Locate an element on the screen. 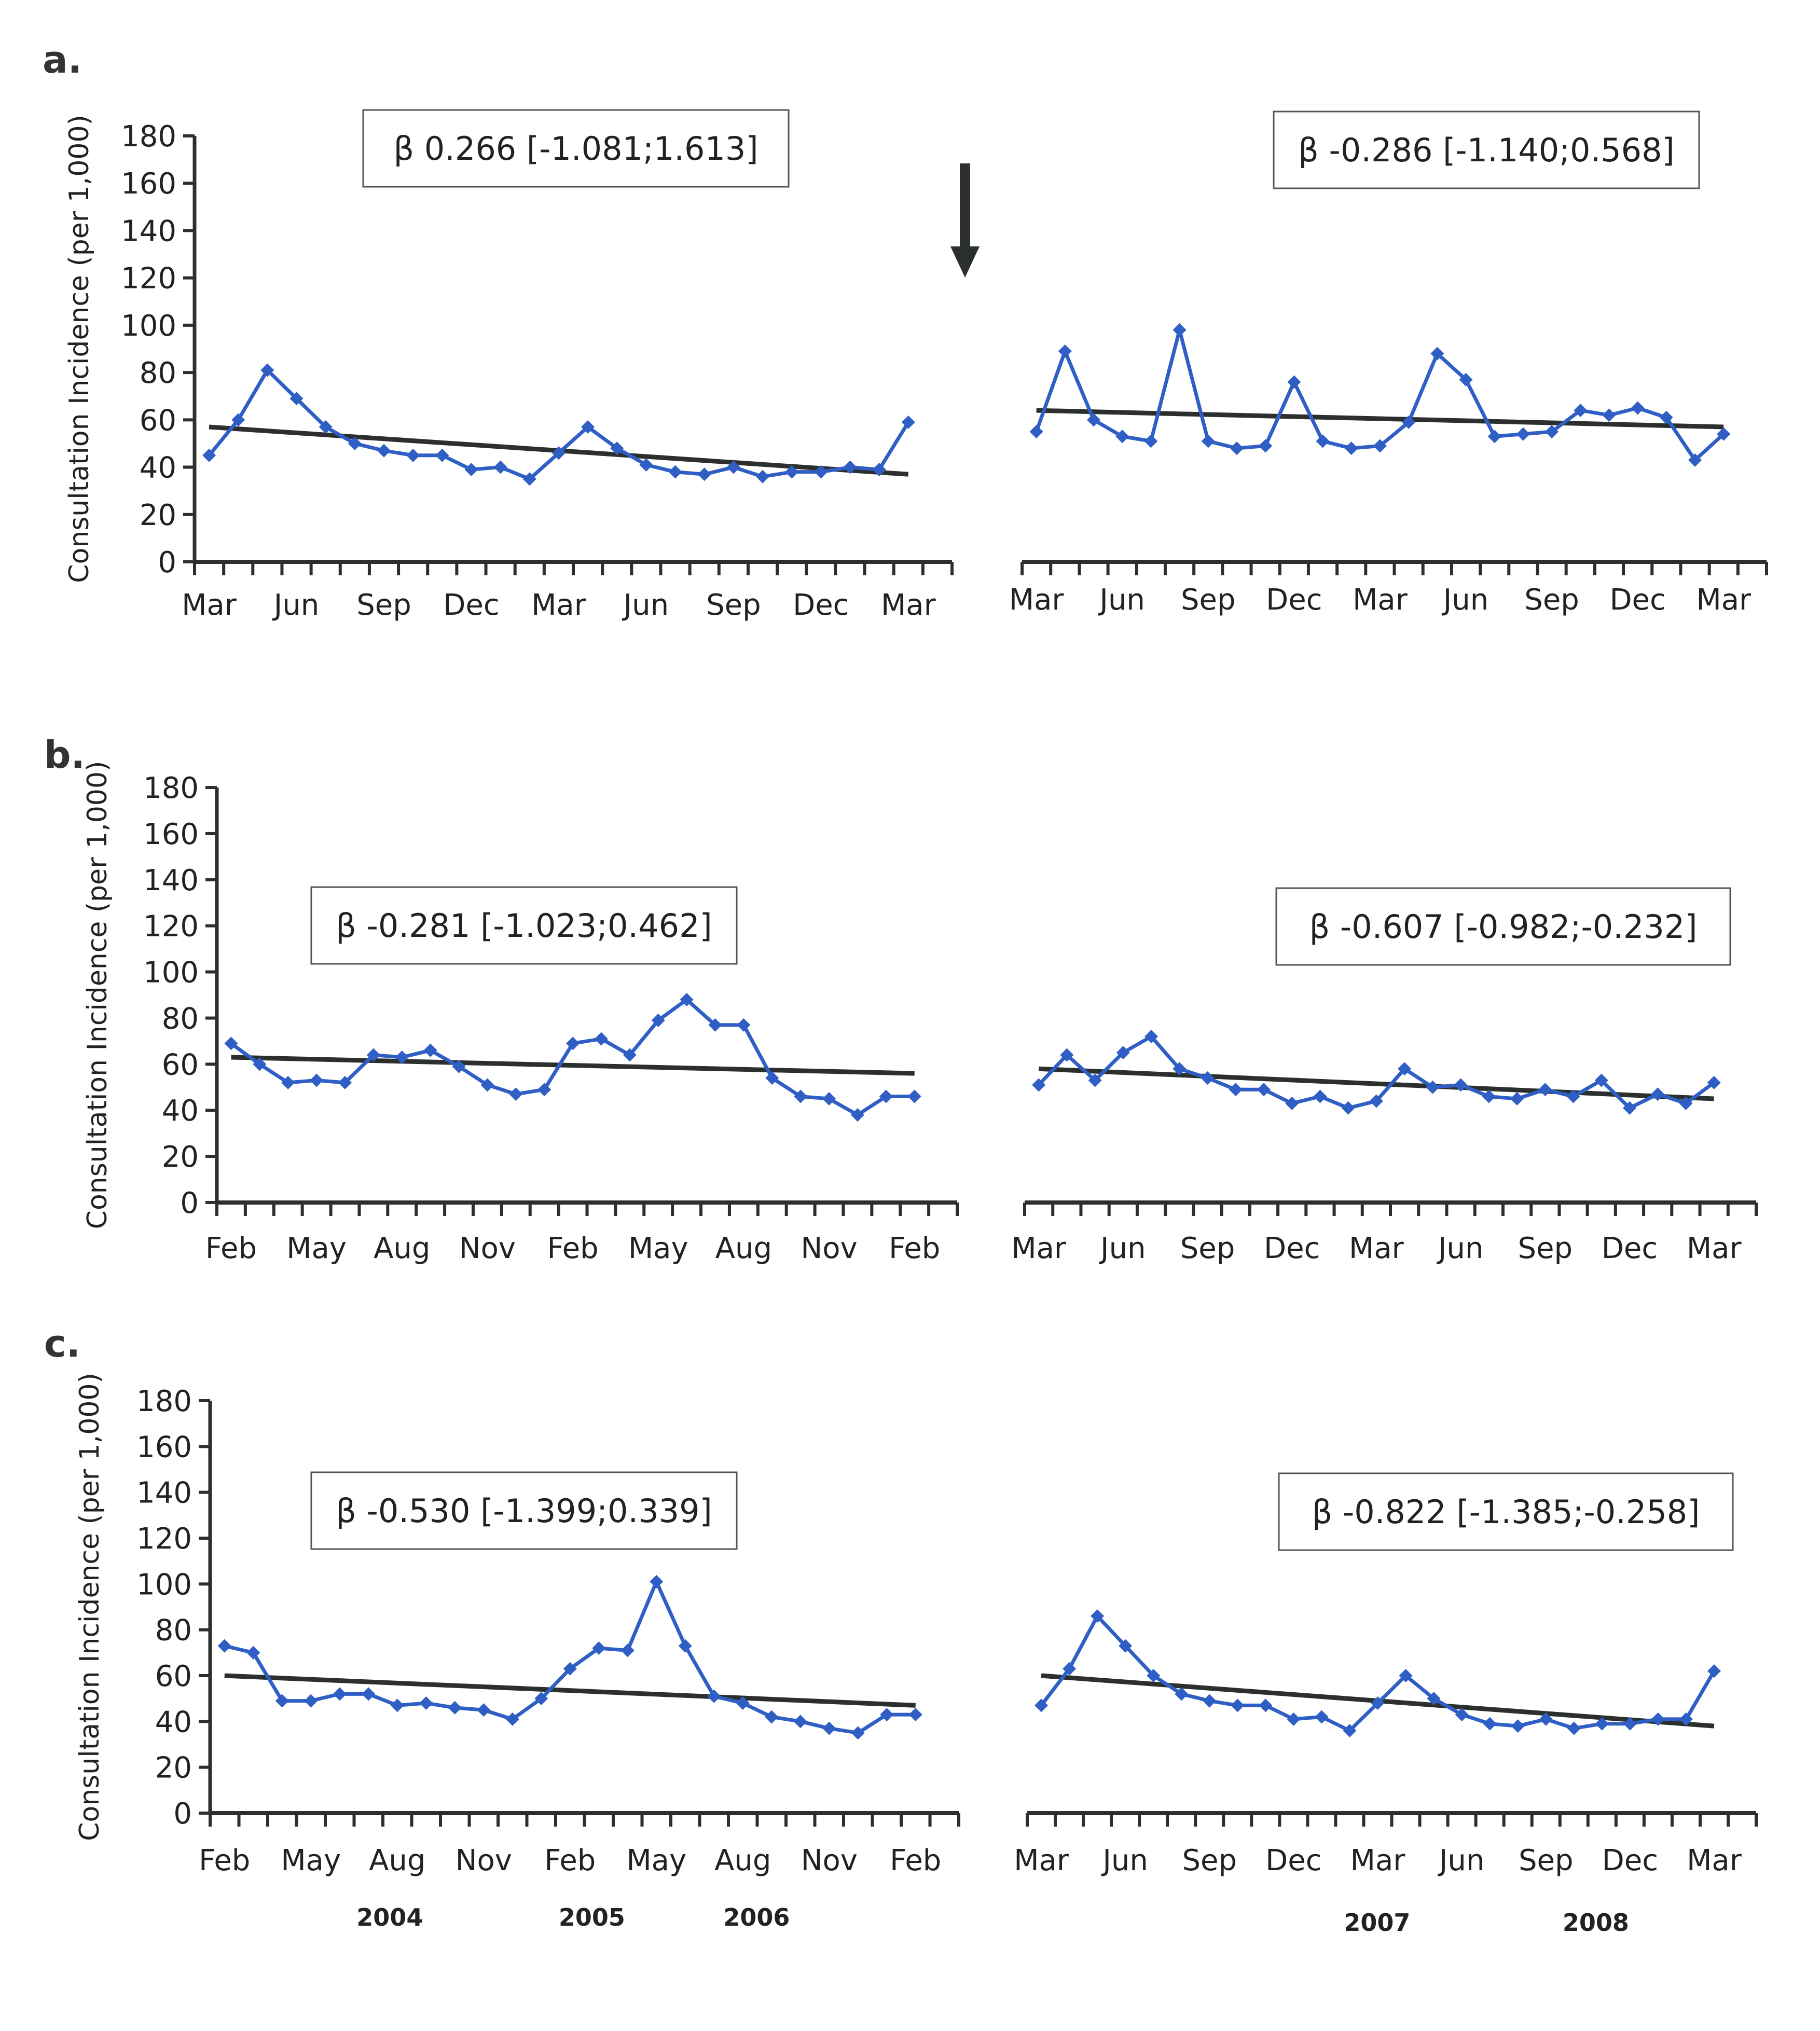 The height and width of the screenshot is (2031, 1820). data-series-line is located at coordinates (1378, 1673).